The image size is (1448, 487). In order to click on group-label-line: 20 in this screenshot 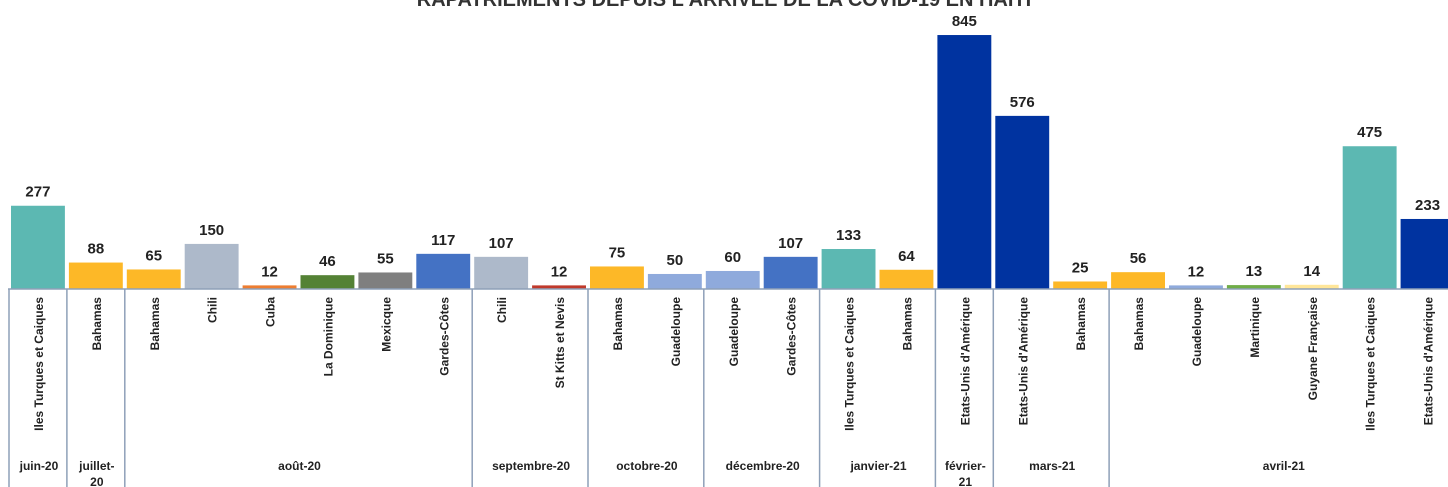, I will do `click(97, 481)`.